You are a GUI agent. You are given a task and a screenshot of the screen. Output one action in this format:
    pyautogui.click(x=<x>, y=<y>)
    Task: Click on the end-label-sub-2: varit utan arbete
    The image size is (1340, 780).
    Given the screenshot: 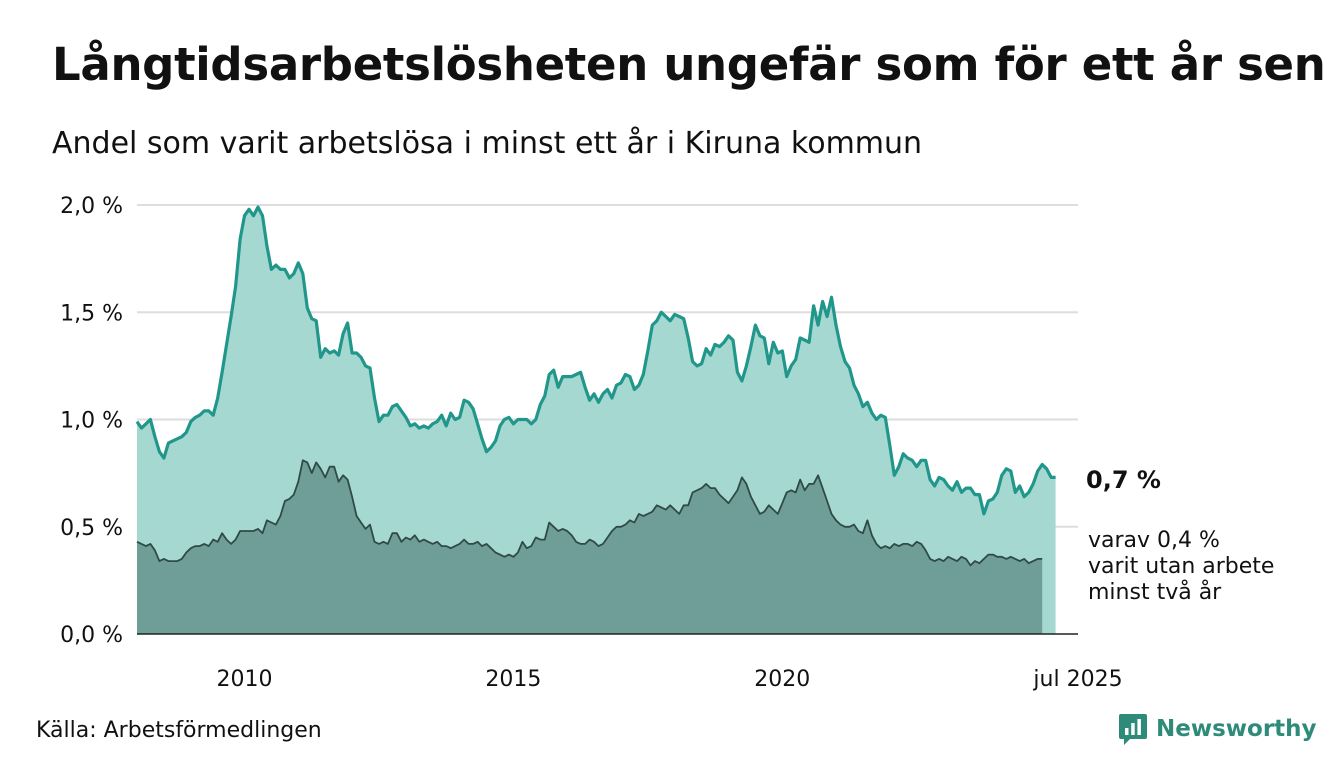 What is the action you would take?
    pyautogui.click(x=1181, y=566)
    